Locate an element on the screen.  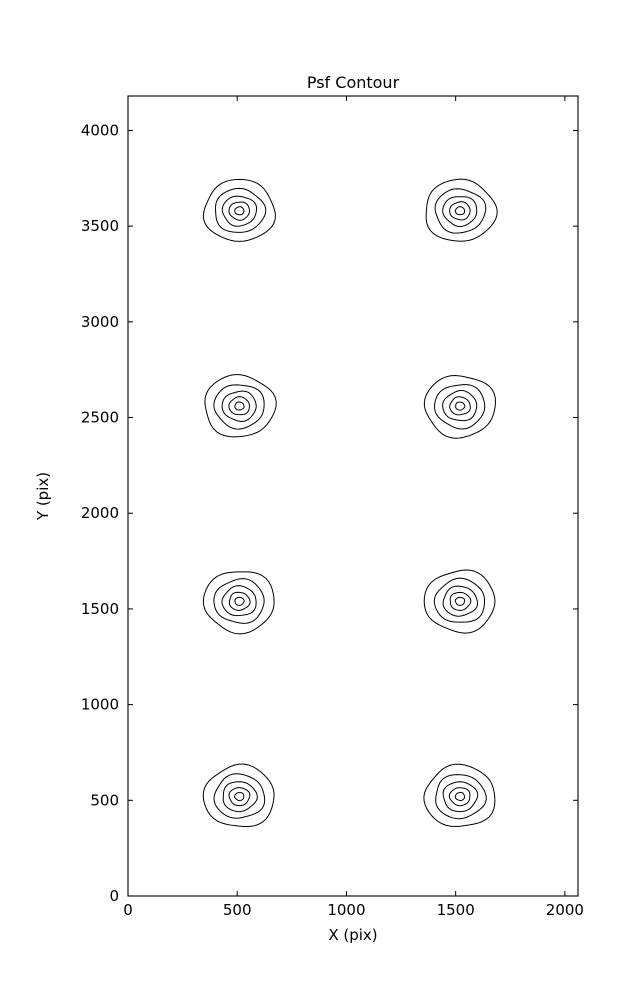
y-tick-label: 2500 is located at coordinates (100, 418).